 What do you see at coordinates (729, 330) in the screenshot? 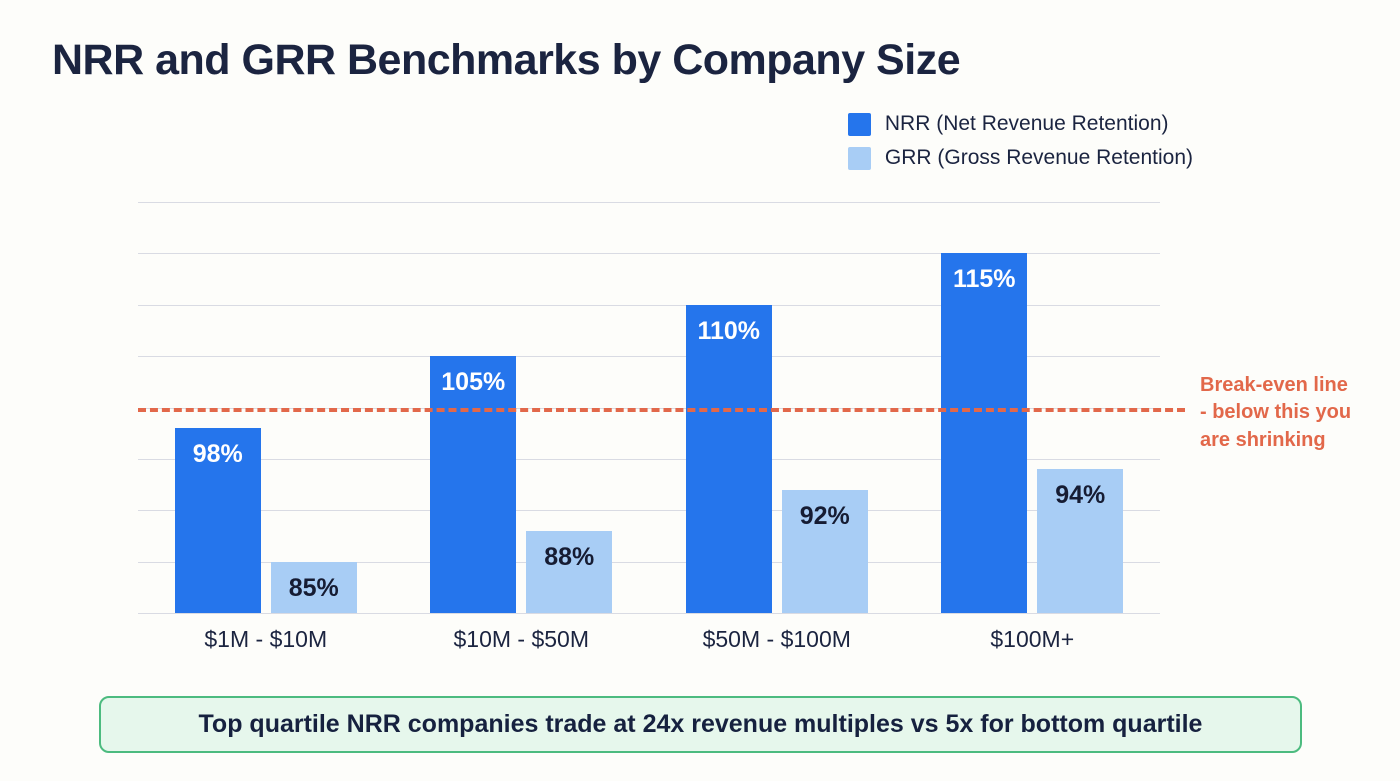
I see `bar-value-label: 110%` at bounding box center [729, 330].